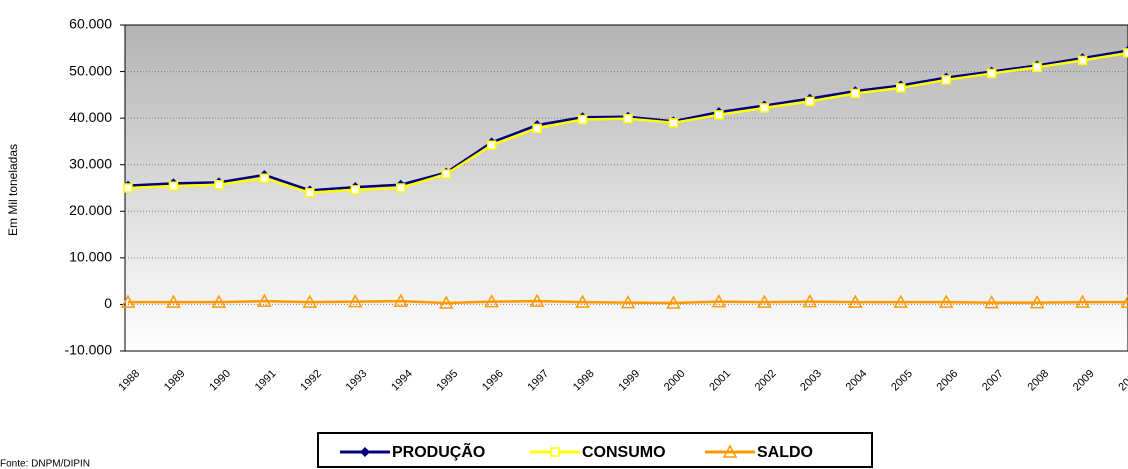  I want to click on y-tick-label: 20.000, so click(90, 210).